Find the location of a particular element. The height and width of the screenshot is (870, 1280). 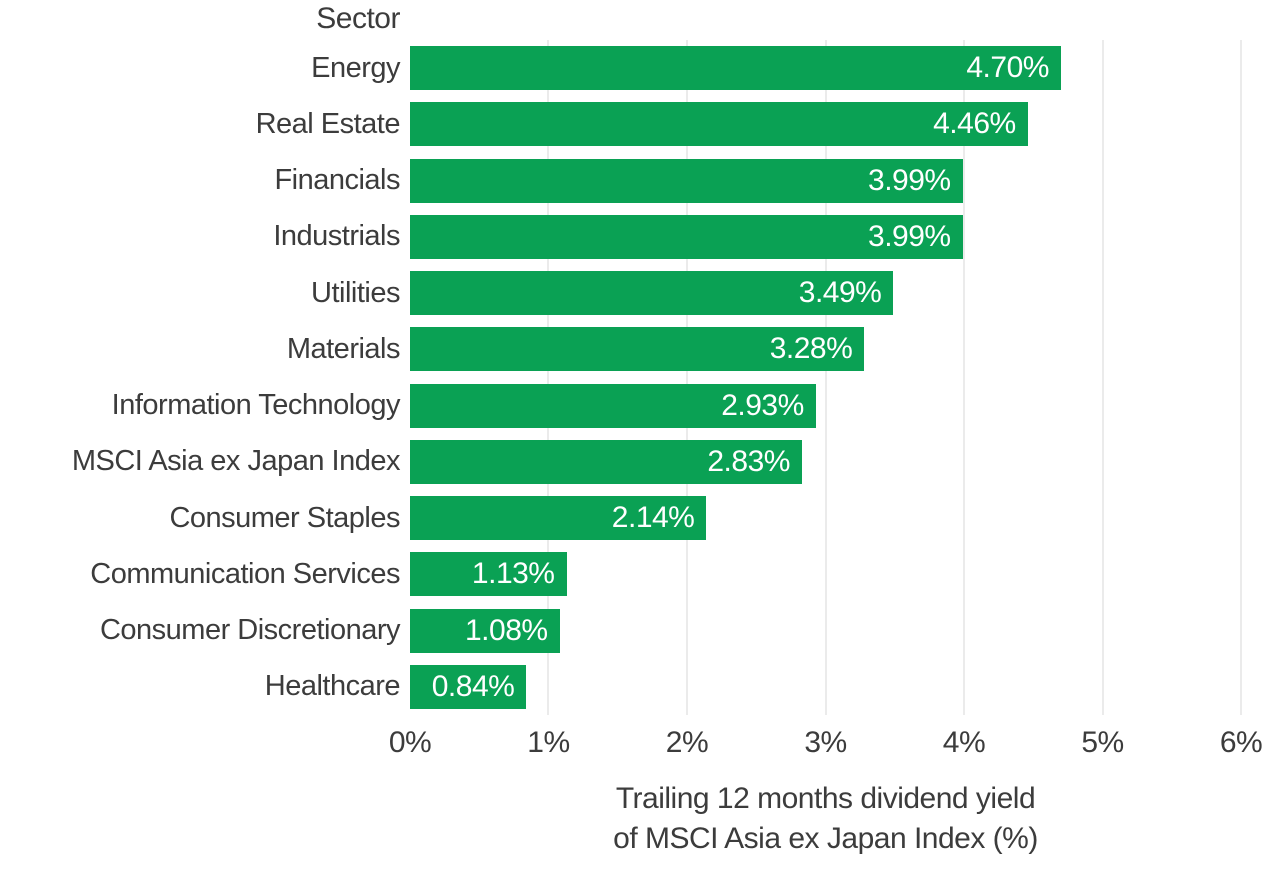

bar-row: Industrials 3.99% is located at coordinates (620, 237).